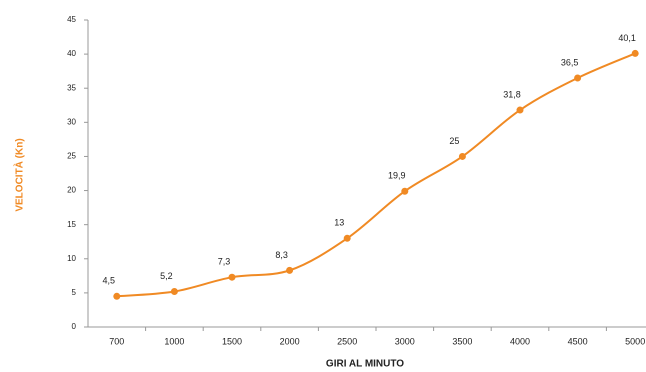 The image size is (646, 372). I want to click on data-label: 40,1, so click(627, 38).